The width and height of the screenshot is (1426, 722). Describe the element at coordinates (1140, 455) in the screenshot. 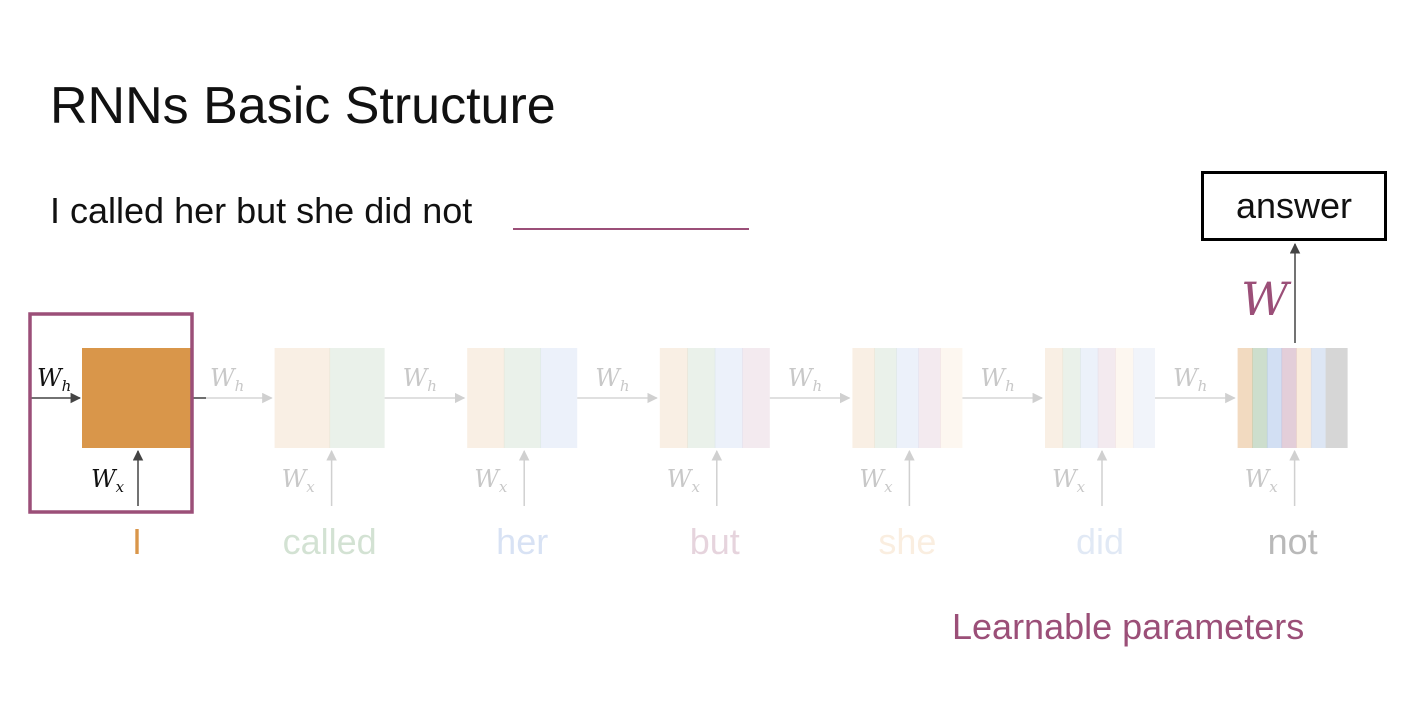

I see `rnn-cell-6: Wx Wh did` at that location.